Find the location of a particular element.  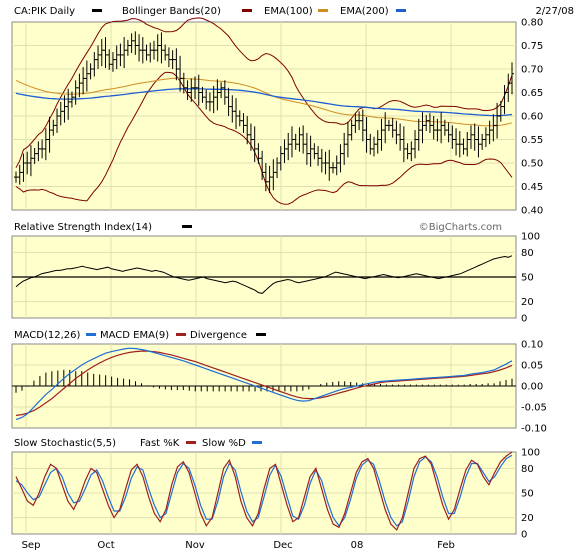

divergence-legend-swatch is located at coordinates (261, 334).